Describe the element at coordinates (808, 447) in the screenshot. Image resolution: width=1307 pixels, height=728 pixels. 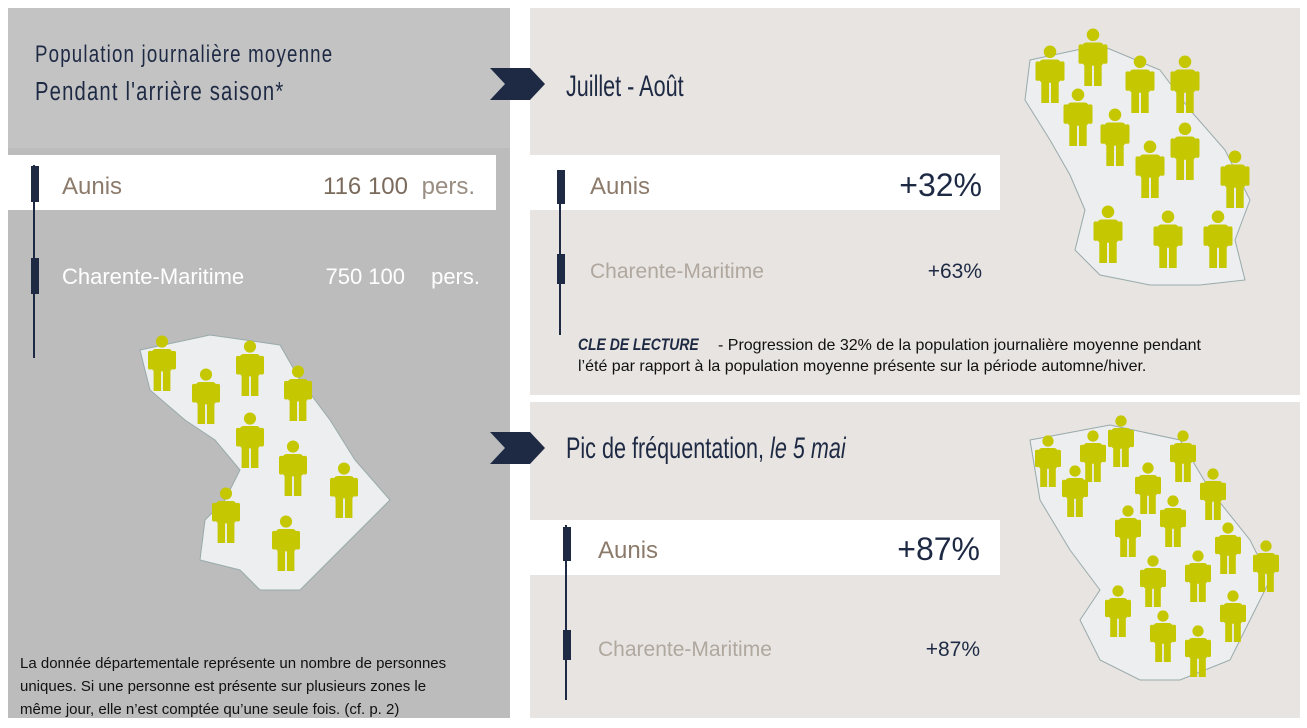
I see `title-emphasis: le 5 mai` at that location.